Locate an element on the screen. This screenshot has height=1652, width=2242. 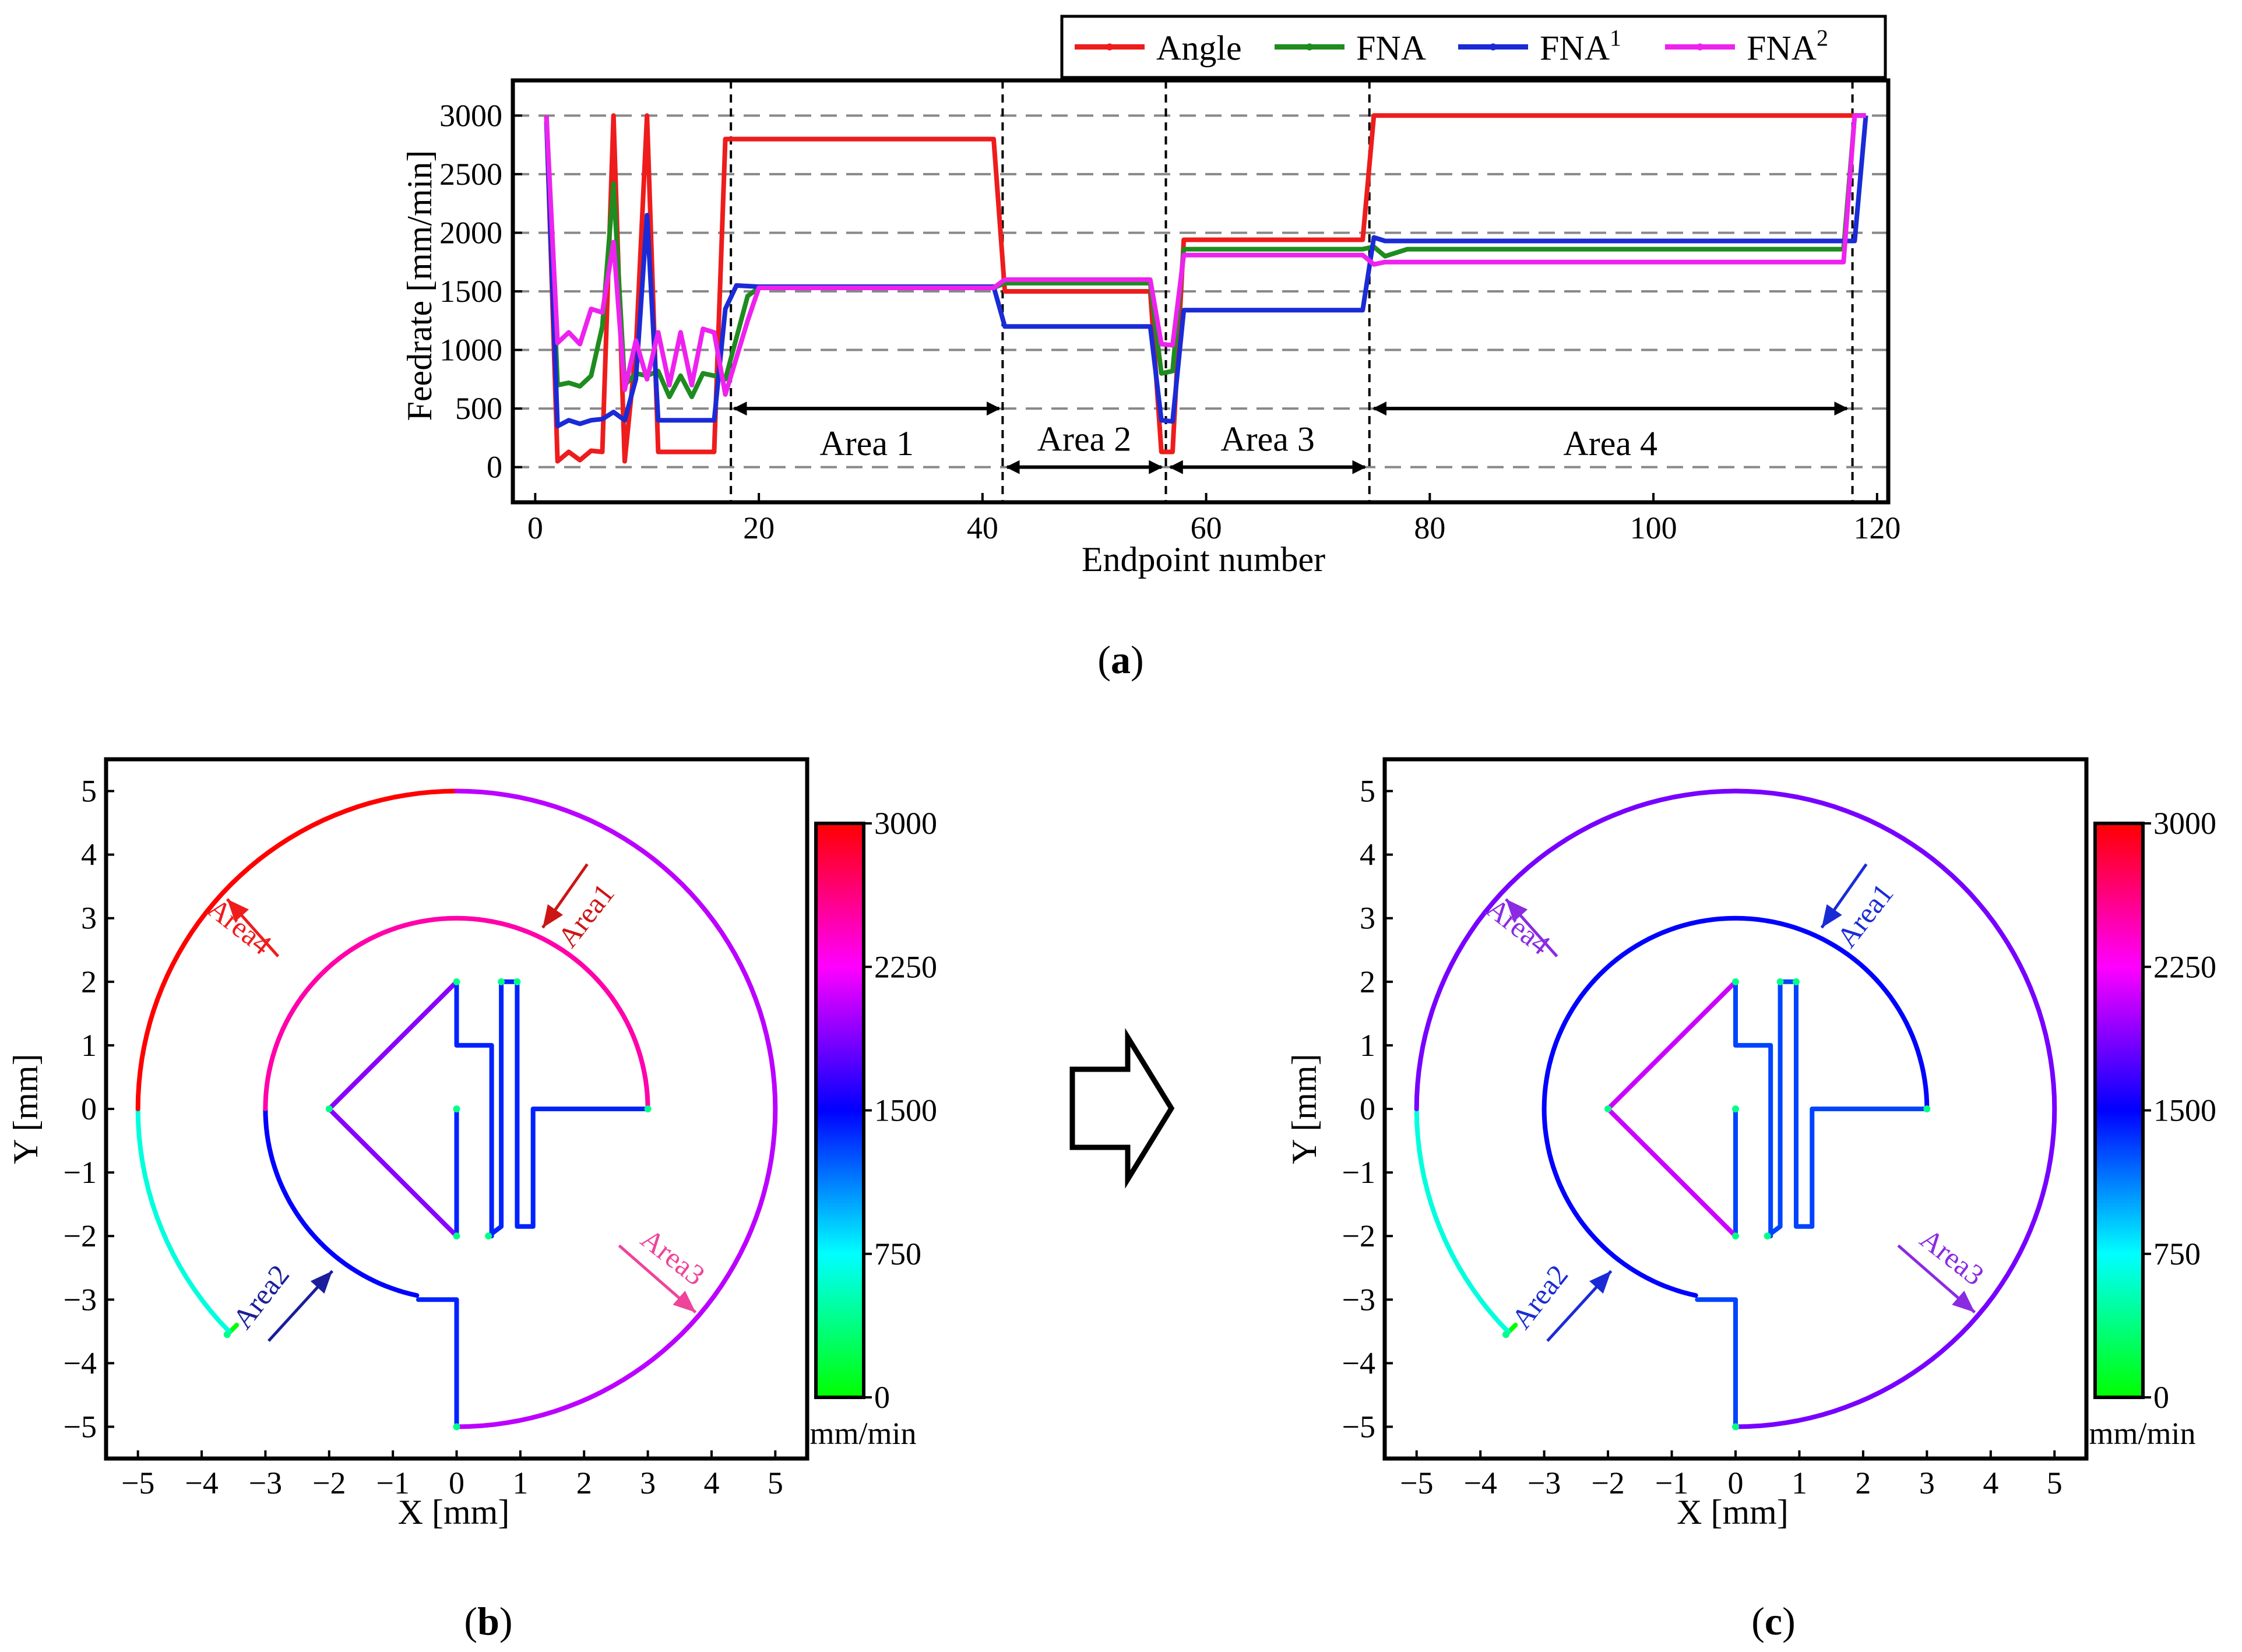
toolpath-inner-area1b is located at coordinates (1831, 1013).